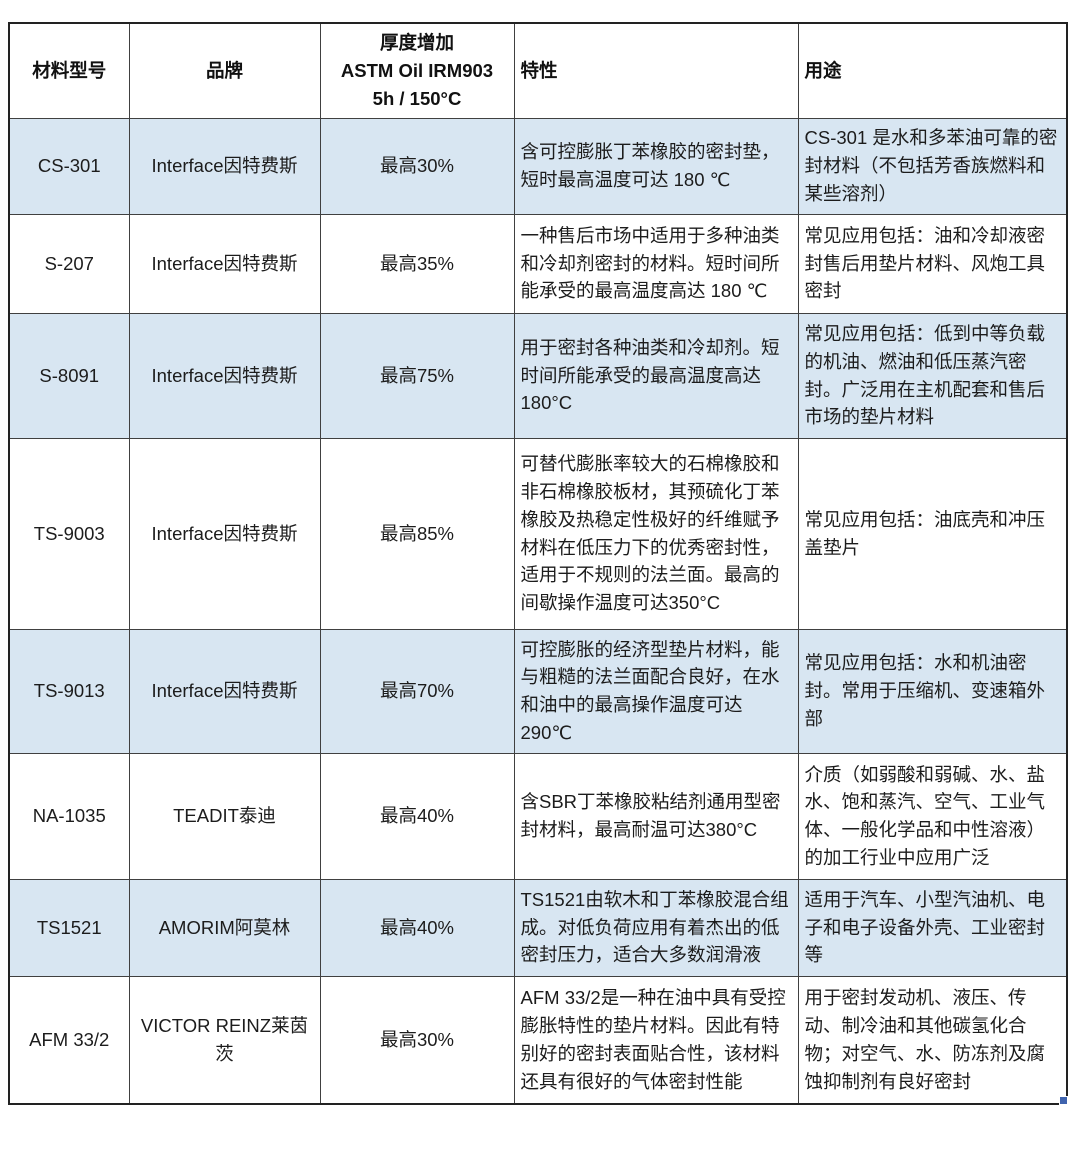 Image resolution: width=1080 pixels, height=1152 pixels. What do you see at coordinates (417, 375) in the screenshot?
I see `cell-thickness: 最高75%` at bounding box center [417, 375].